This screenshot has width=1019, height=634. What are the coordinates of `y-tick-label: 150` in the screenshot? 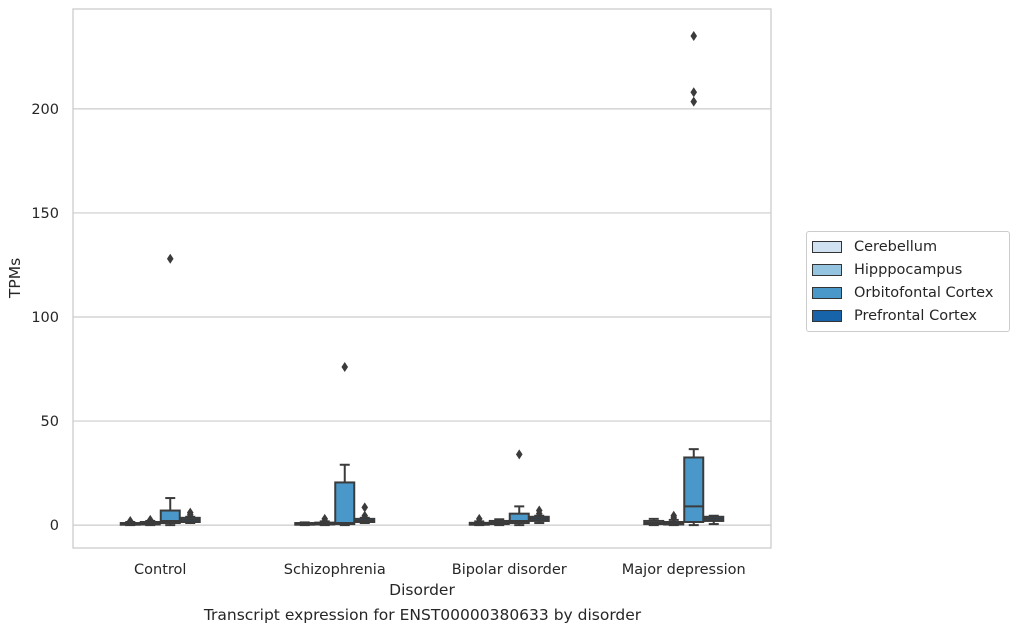 It's located at (45, 214).